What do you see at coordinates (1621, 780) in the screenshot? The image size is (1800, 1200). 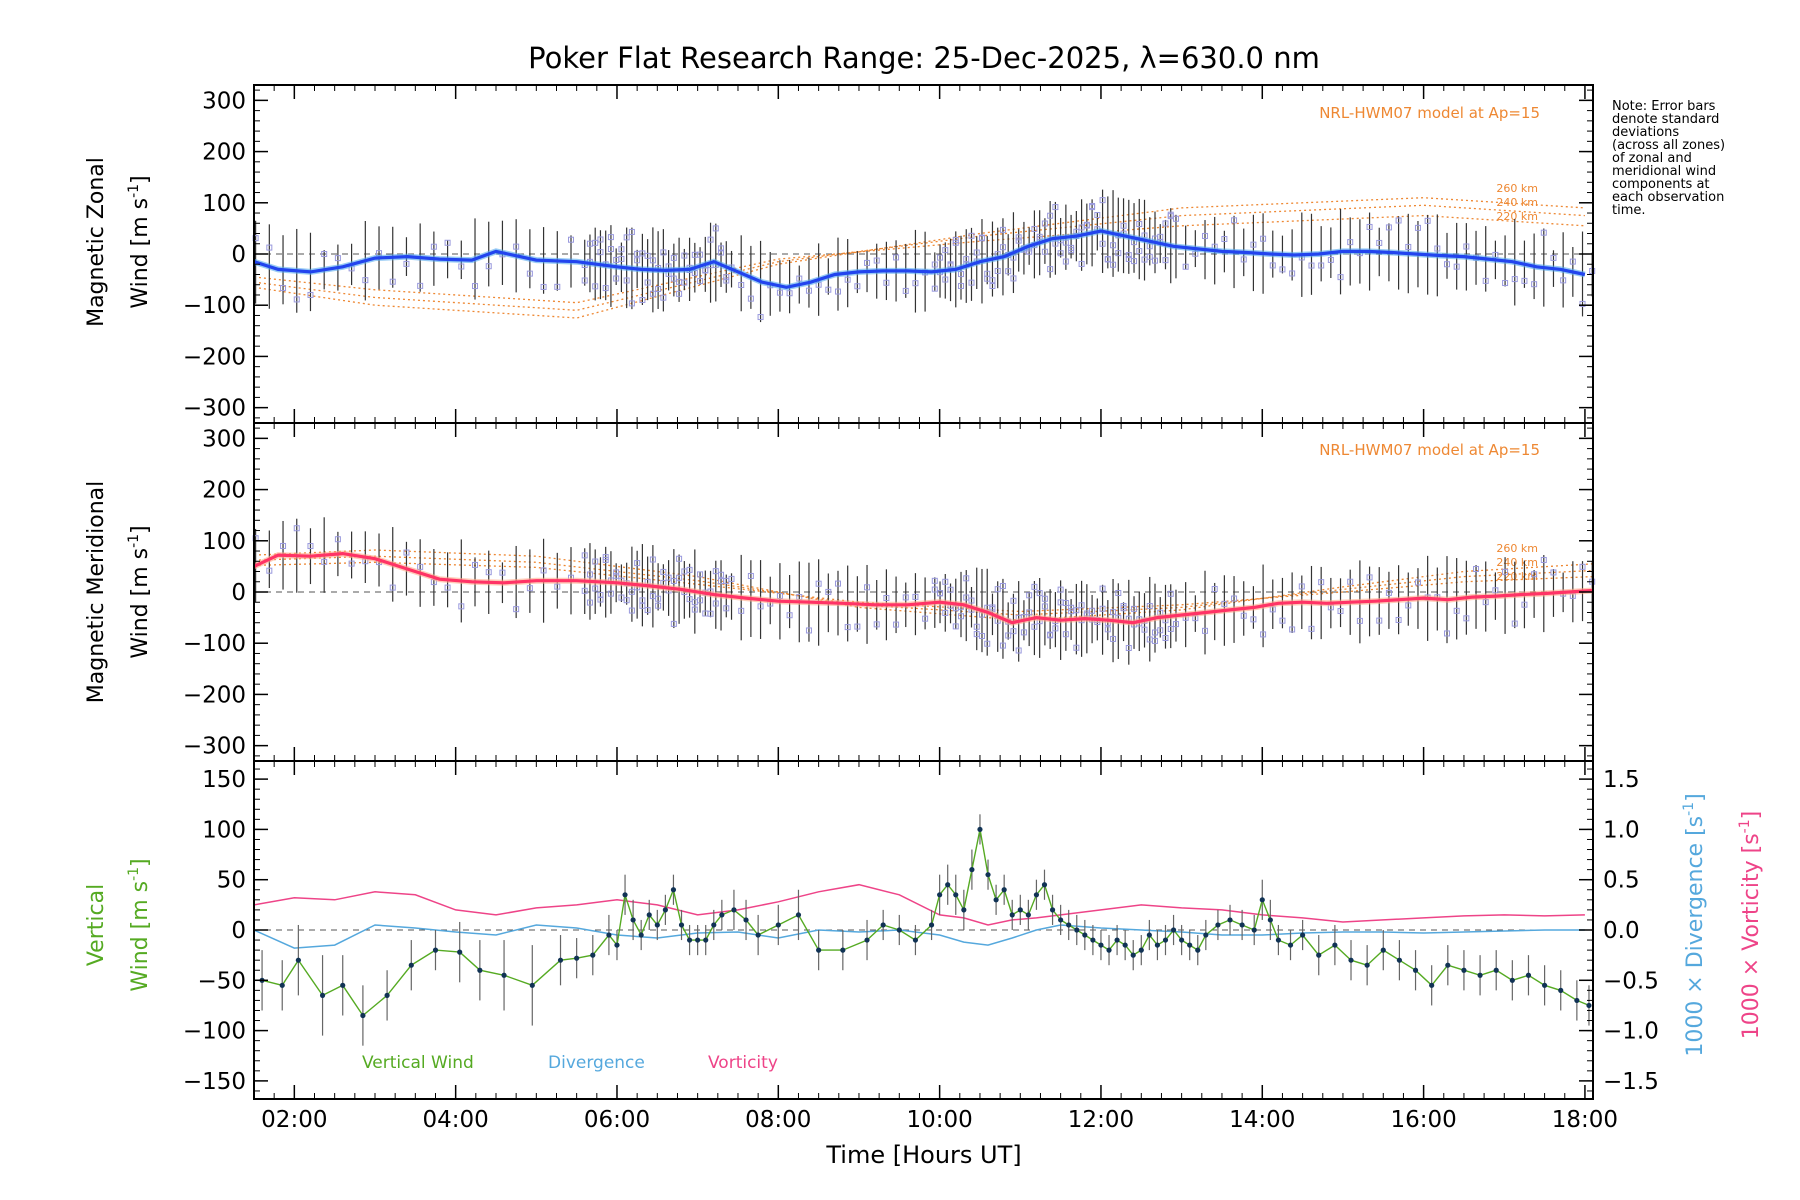 I see `y2-tick-label: 1.5` at bounding box center [1621, 780].